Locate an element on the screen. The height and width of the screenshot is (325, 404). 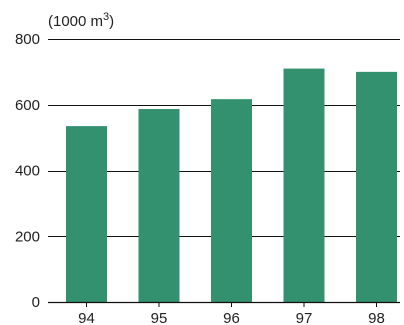
x-tick-label-98: 98 is located at coordinates (376, 317).